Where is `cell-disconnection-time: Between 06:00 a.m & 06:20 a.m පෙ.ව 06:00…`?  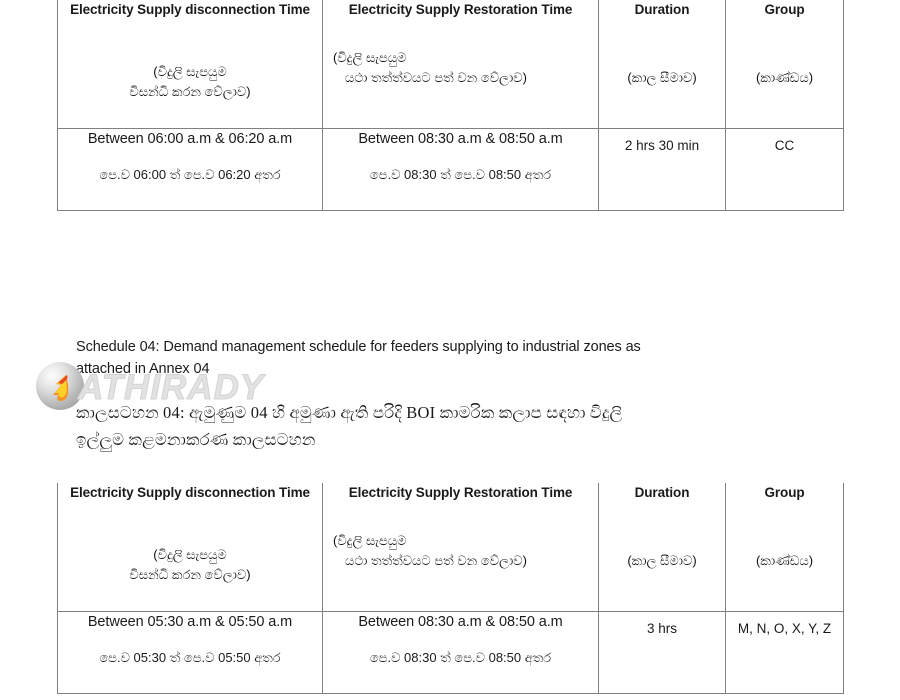 cell-disconnection-time: Between 06:00 a.m & 06:20 a.m පෙ.ව 06:00… is located at coordinates (190, 169).